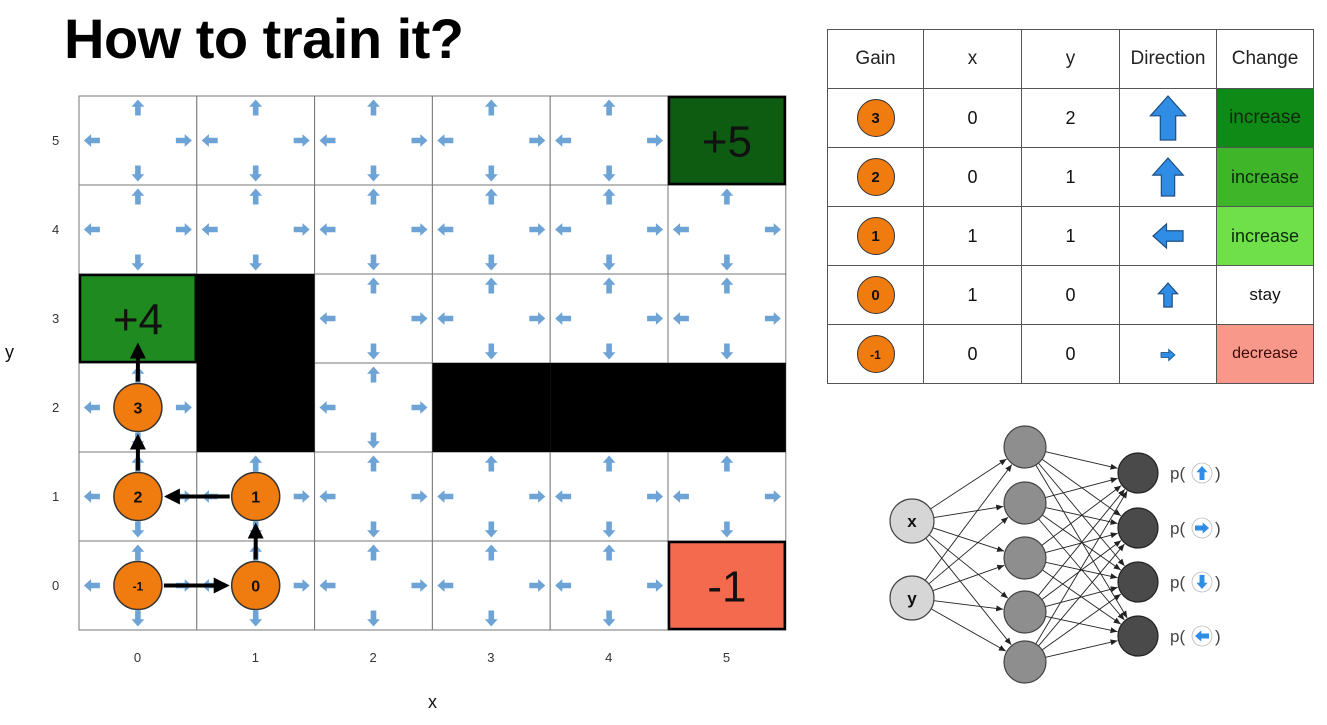 The height and width of the screenshot is (725, 1327). I want to click on neural-network-diagram: xy p()p()p()p(), so click(1055, 554).